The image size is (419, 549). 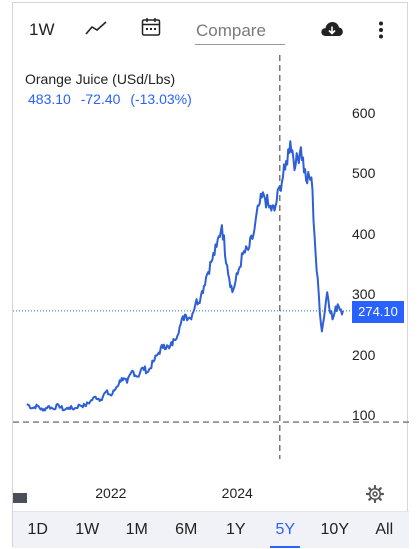 What do you see at coordinates (381, 30) in the screenshot?
I see `more-vertical-icon` at bounding box center [381, 30].